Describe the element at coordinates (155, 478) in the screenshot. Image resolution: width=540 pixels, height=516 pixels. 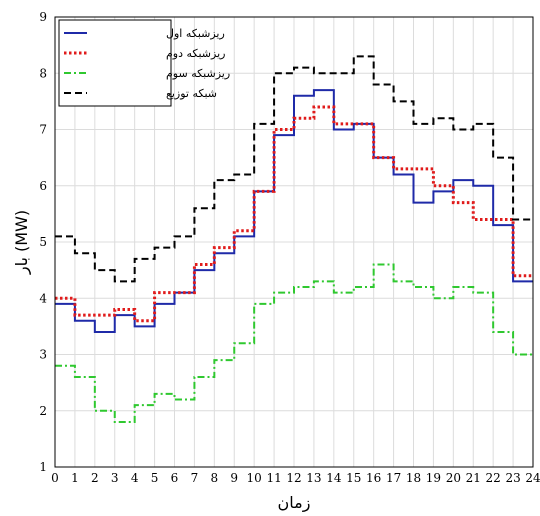
I see `x-tick-label: 5` at that location.